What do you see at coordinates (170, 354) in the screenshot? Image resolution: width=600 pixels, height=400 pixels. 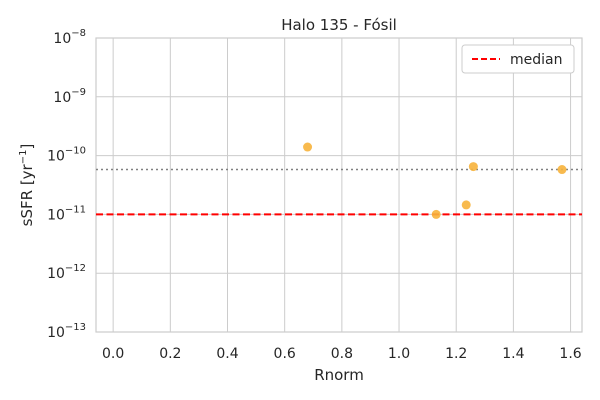 I see `x-tick-label: 0.2` at bounding box center [170, 354].